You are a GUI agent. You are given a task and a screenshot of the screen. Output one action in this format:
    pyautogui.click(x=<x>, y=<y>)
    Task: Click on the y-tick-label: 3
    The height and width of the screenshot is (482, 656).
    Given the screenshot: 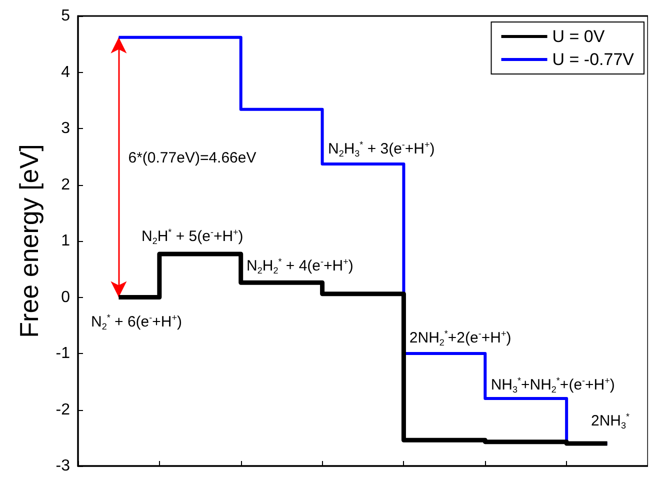 What is the action you would take?
    pyautogui.click(x=65, y=128)
    